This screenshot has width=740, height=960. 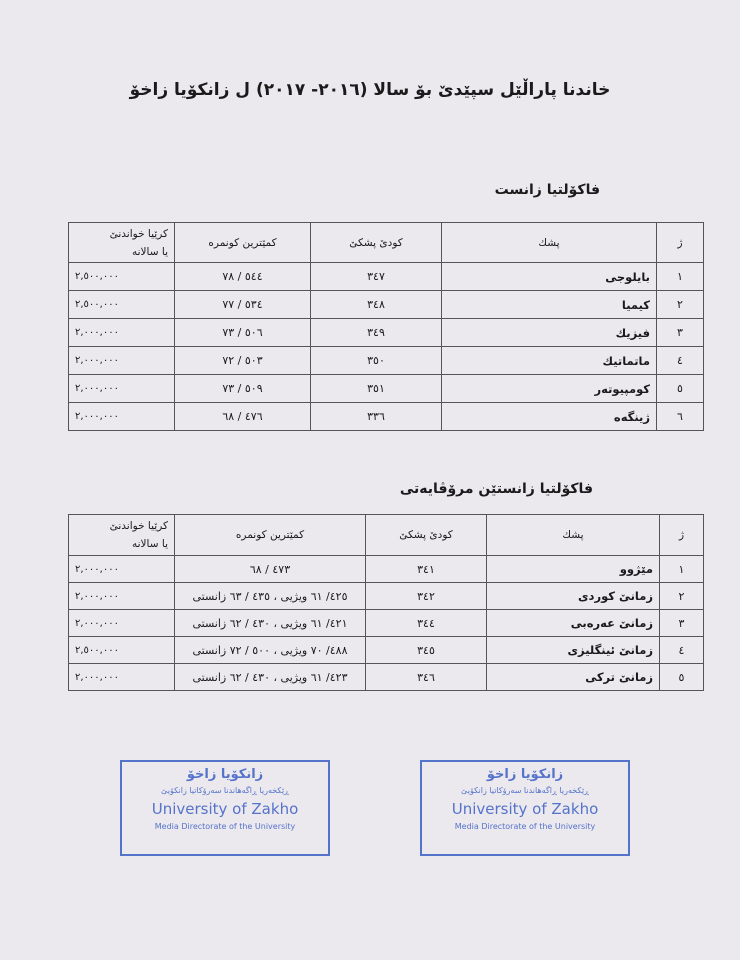 I want to click on cell-code: ٣٥٠, so click(x=376, y=360).